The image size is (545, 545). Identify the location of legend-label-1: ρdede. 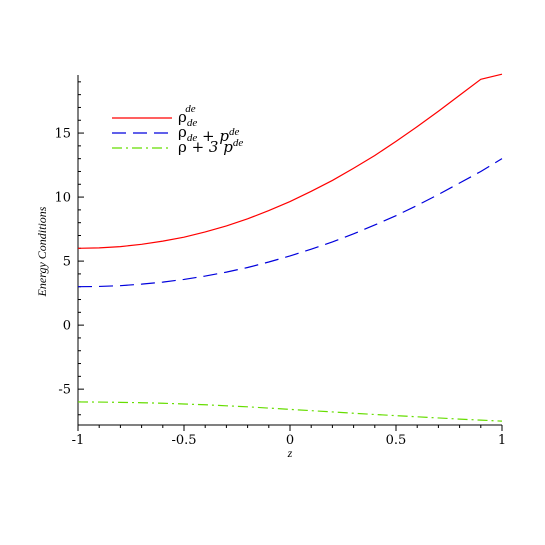
(187, 116).